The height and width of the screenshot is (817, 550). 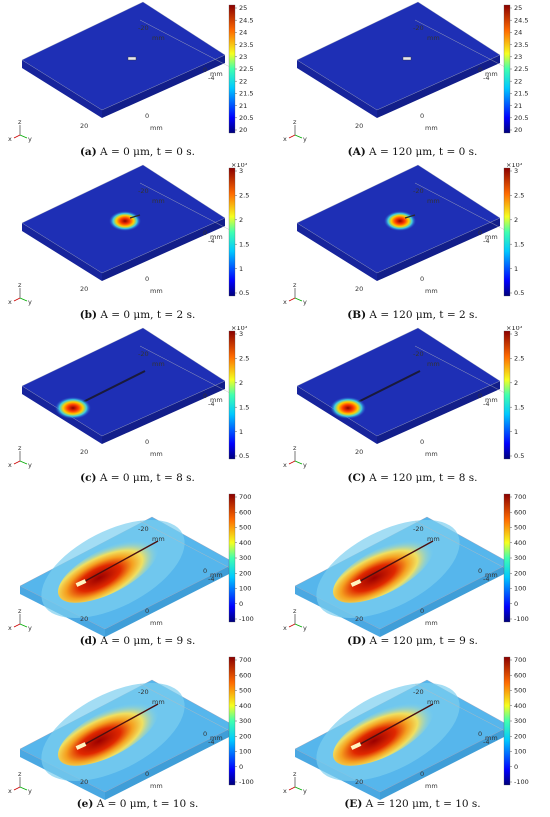 What do you see at coordinates (88, 641) in the screenshot?
I see `caption-tag: (d)` at bounding box center [88, 641].